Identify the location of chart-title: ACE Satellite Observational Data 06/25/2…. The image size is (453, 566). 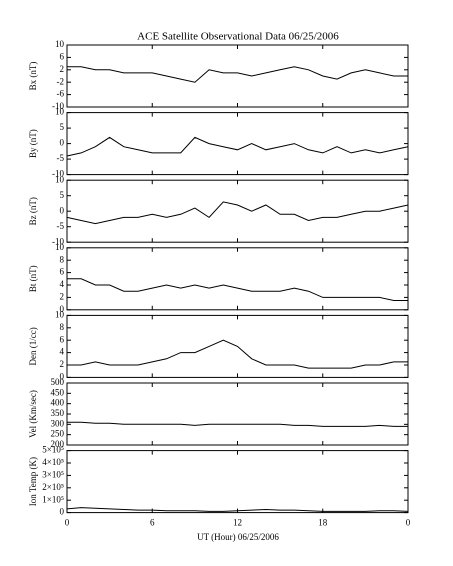
(238, 37).